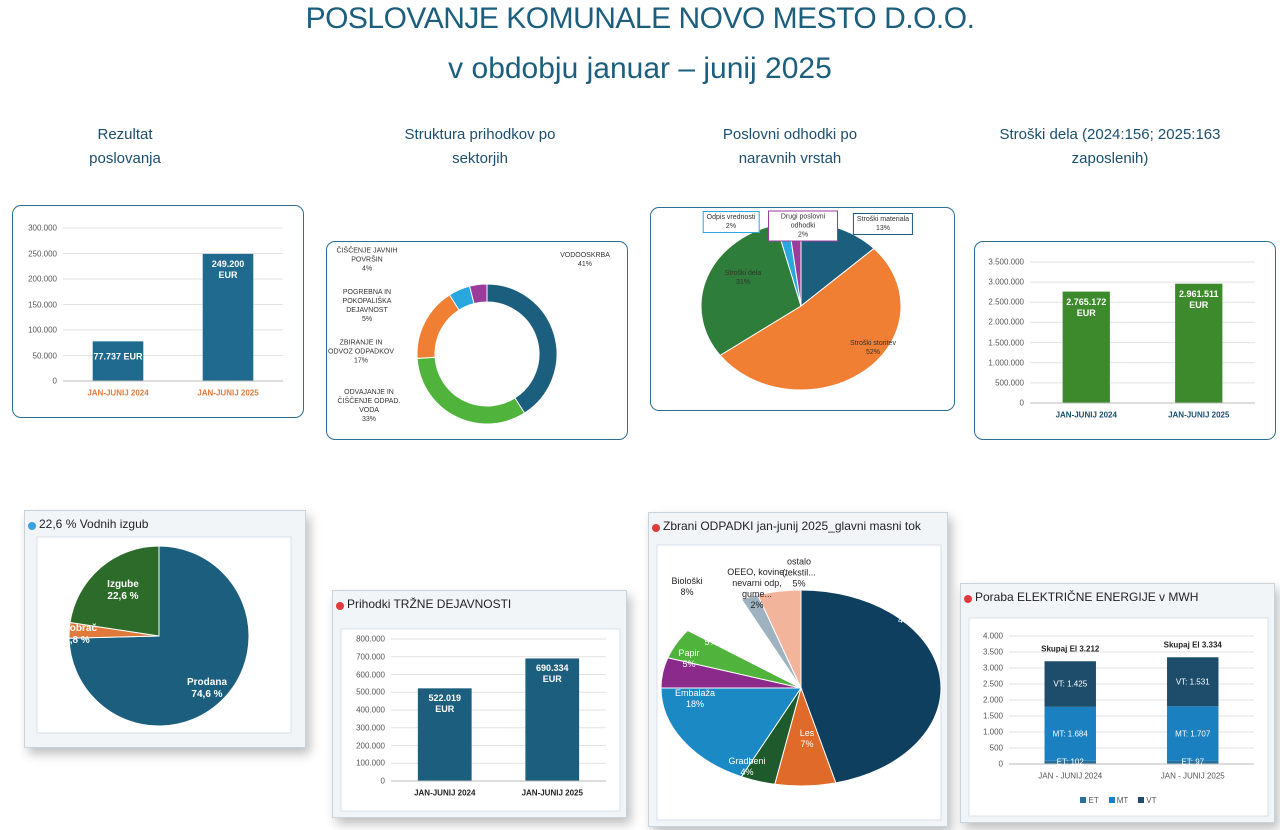 The width and height of the screenshot is (1280, 830). I want to click on slice-name: Drugi poslovni odhodki, so click(803, 221).